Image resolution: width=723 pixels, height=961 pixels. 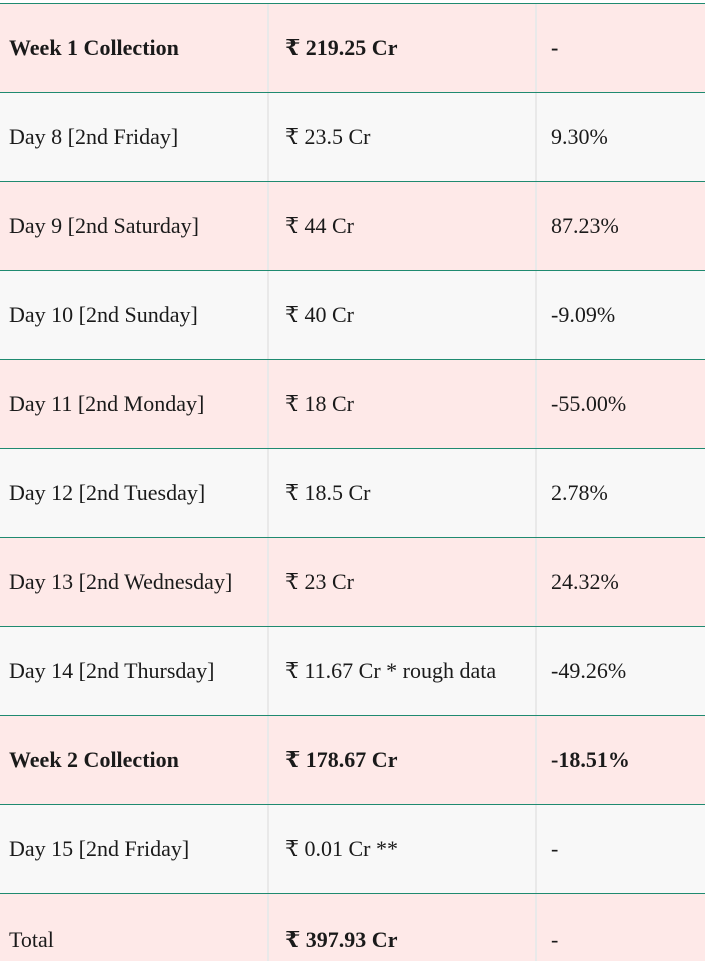 I want to click on table-row: Day 8 [2nd Friday] ₹ 23.5 Cr 9.30%, so click(x=352, y=136).